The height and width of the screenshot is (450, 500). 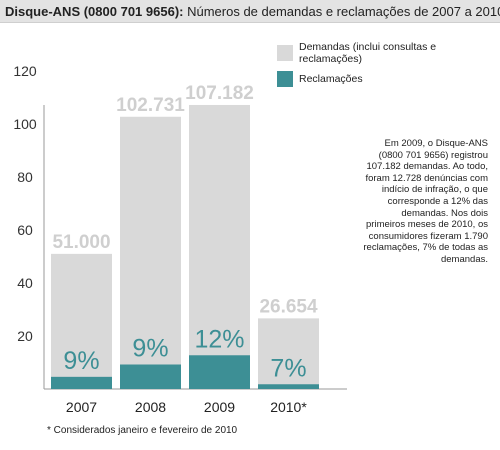 I want to click on legend-label-reclamacoes: Reclamações, so click(x=331, y=78).